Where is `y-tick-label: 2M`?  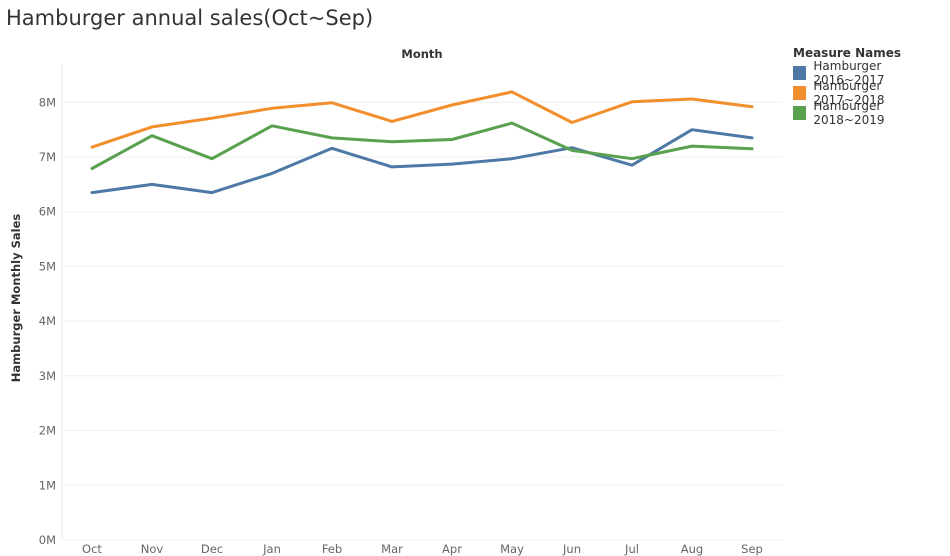 y-tick-label: 2M is located at coordinates (47, 431).